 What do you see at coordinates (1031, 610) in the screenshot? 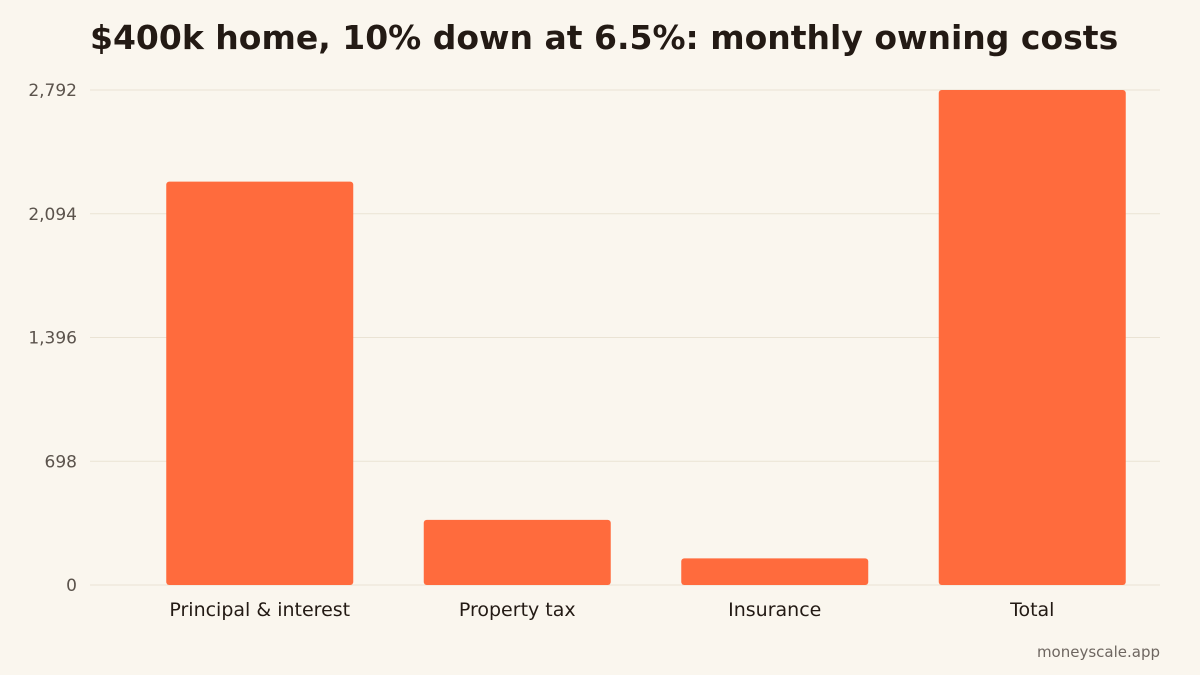
I see `x-tick-label: Total` at bounding box center [1031, 610].